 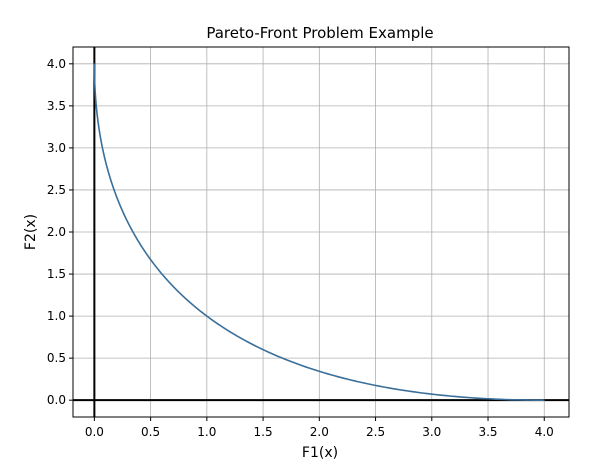 I want to click on x-tick-label: 2.0, so click(x=319, y=432).